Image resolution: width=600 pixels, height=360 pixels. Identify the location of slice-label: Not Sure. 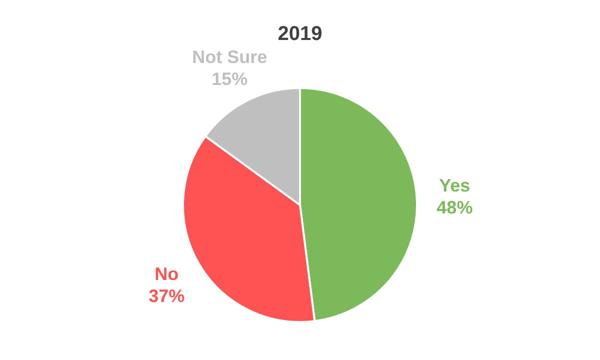
(230, 56).